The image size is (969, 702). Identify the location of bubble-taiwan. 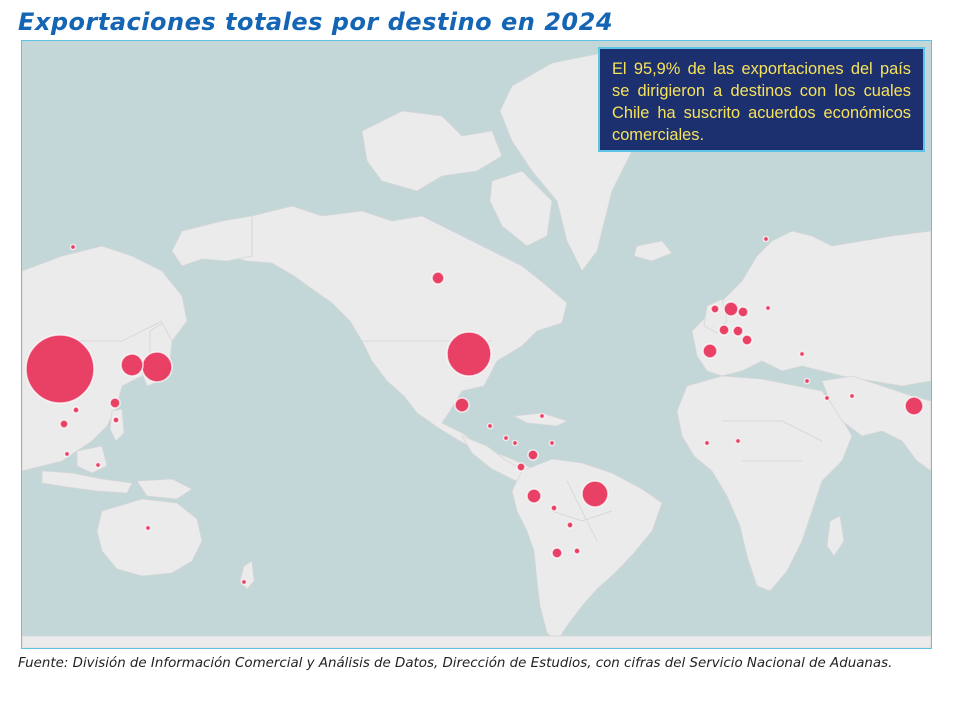
(115, 403).